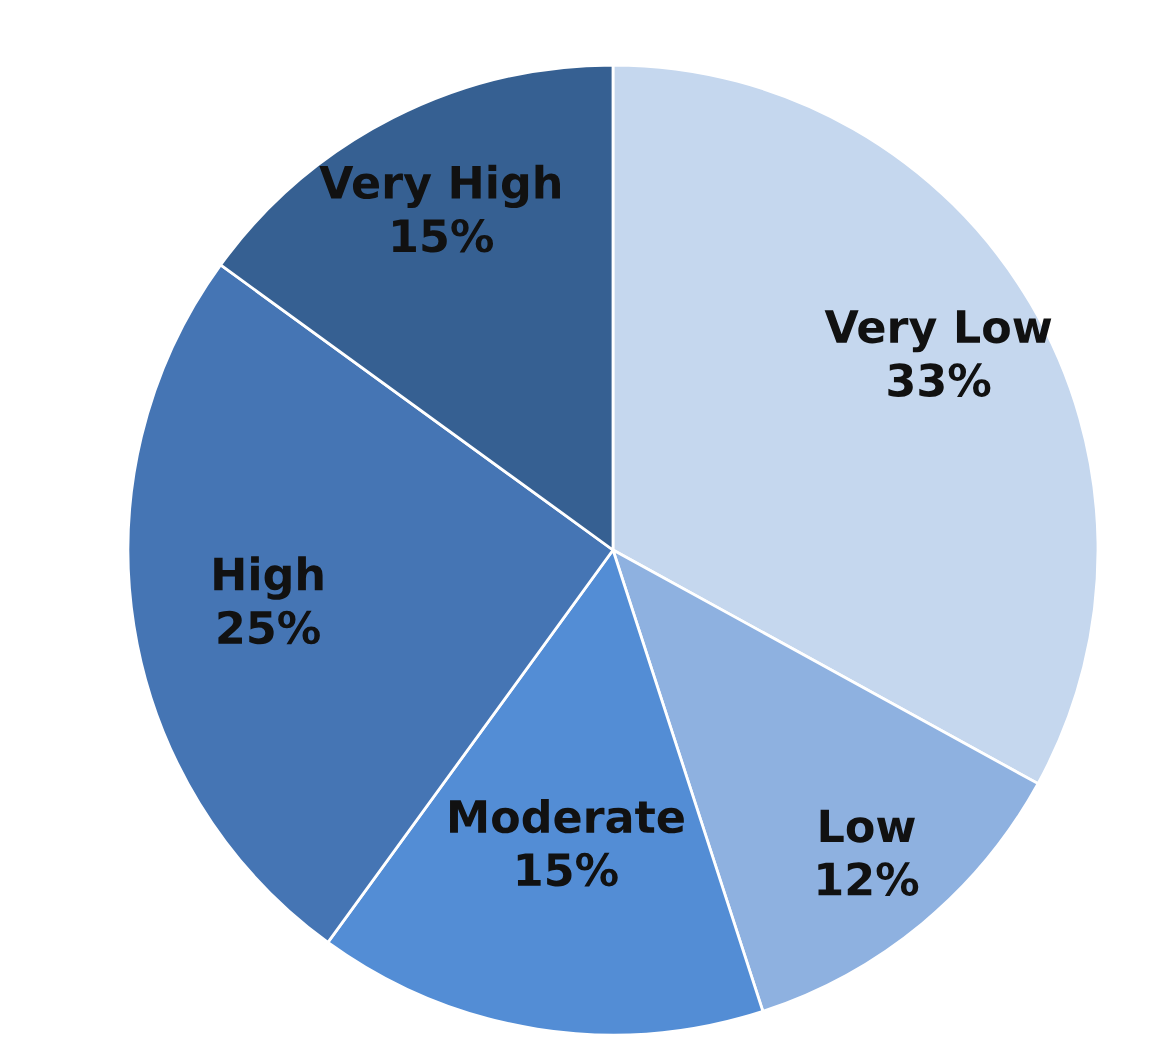 This screenshot has width=1165, height=1042. Describe the element at coordinates (939, 380) in the screenshot. I see `data-label: 33%` at that location.